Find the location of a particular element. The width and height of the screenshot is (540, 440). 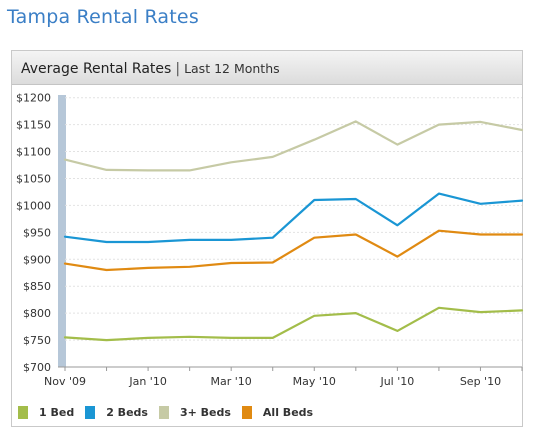

y-tick-label: $900 is located at coordinates (37, 259).